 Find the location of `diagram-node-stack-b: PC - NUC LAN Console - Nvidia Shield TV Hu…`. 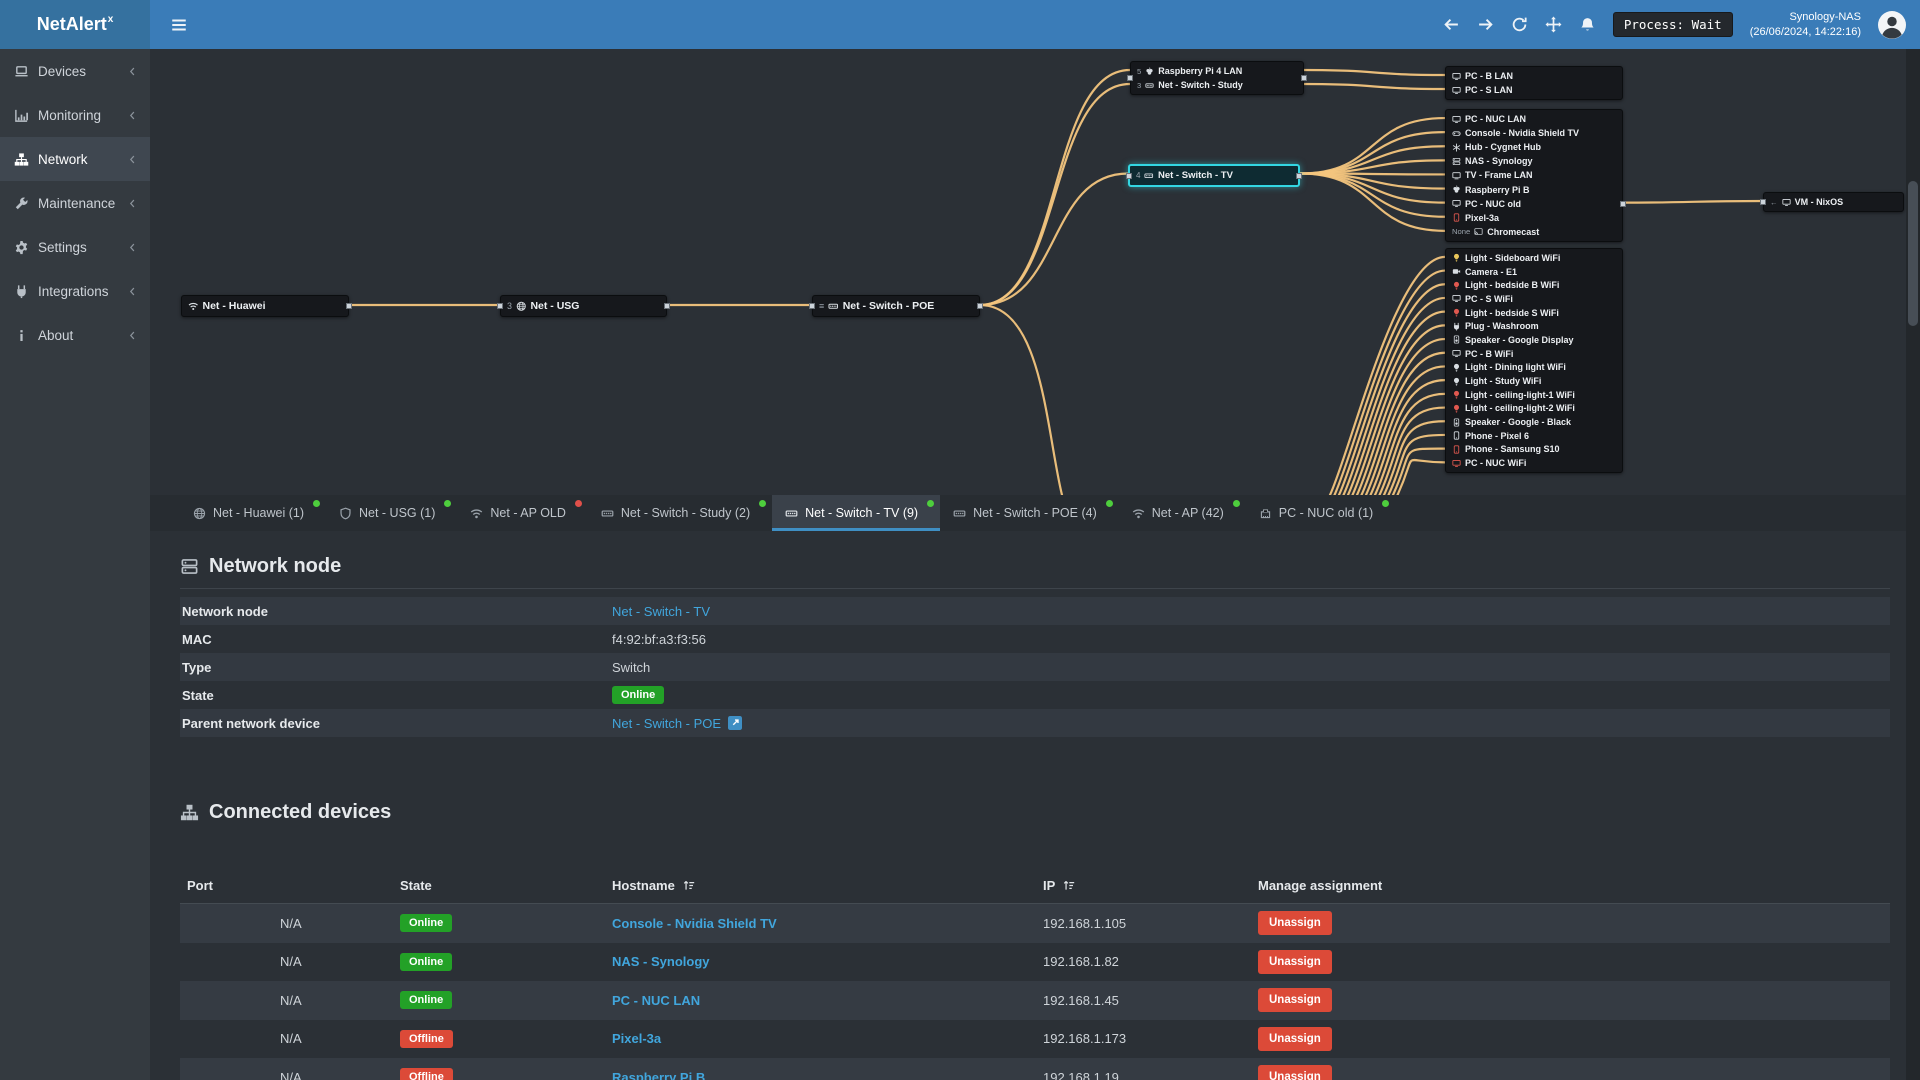

diagram-node-stack-b: PC - NUC LAN Console - Nvidia Shield TV Hu… is located at coordinates (1535, 175).